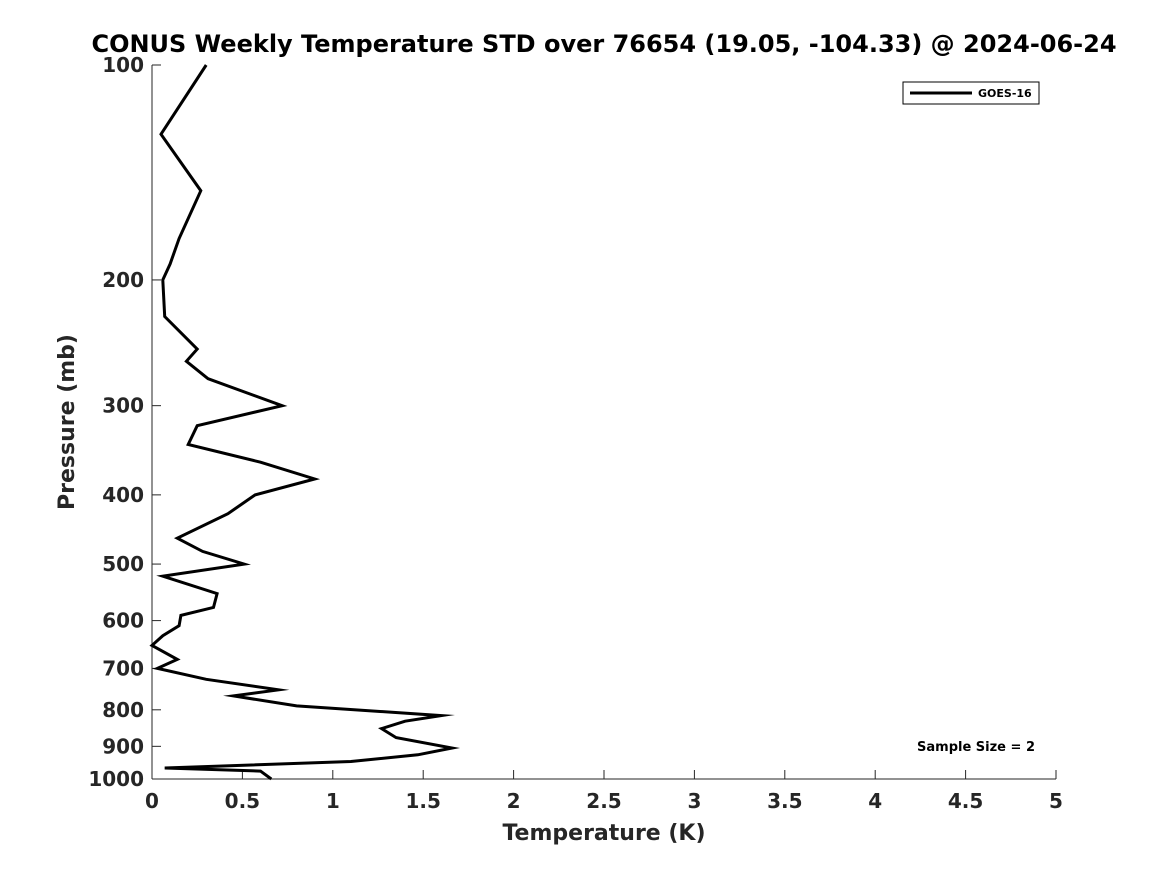 This screenshot has height=875, width=1167. I want to click on legend: GOES-16, so click(971, 93).